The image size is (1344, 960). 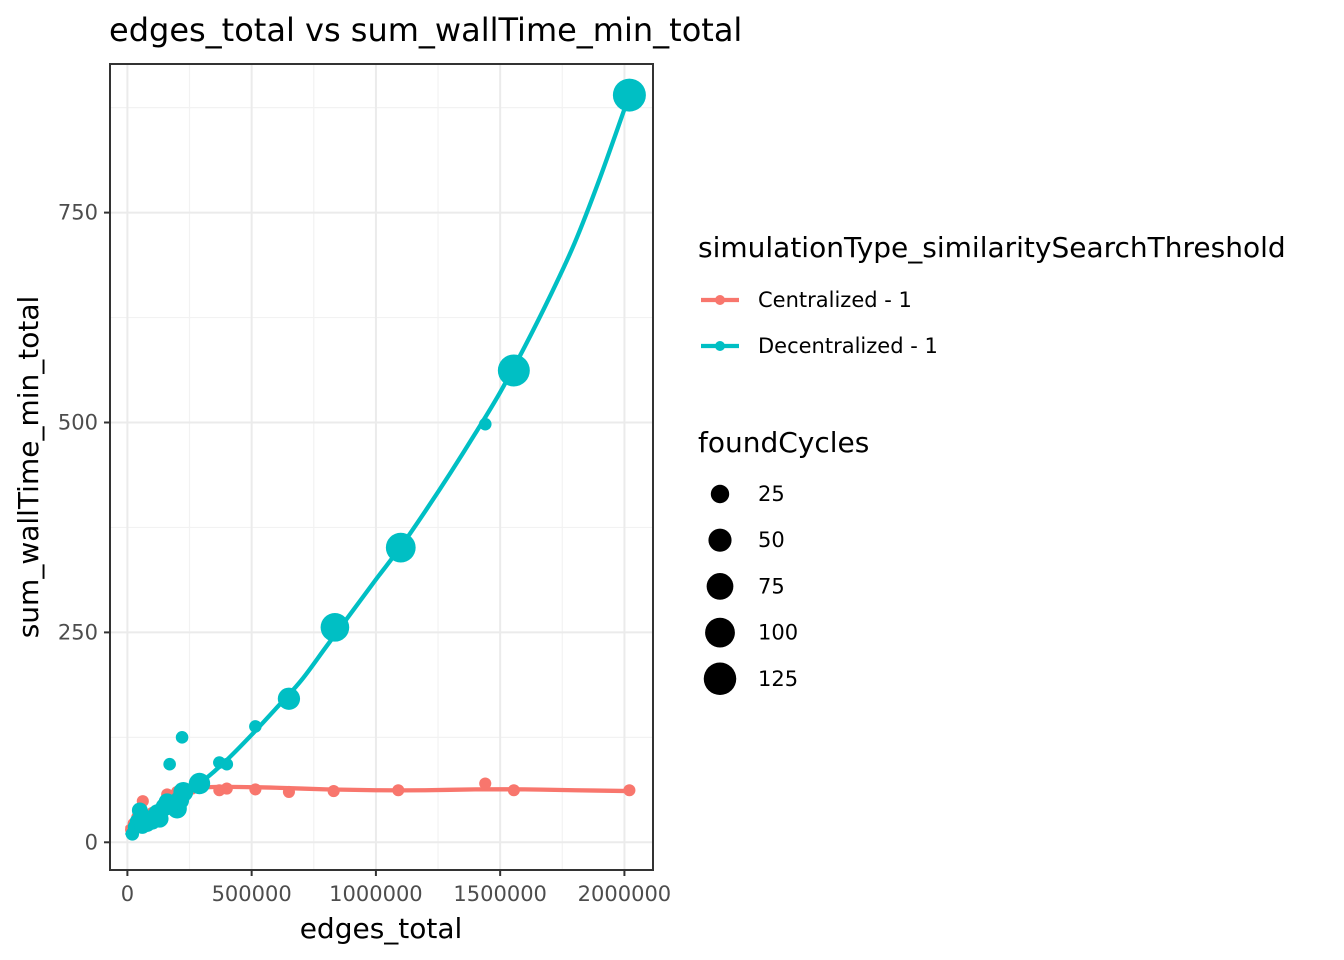 I want to click on x-tick-label: 500000, so click(x=252, y=894).